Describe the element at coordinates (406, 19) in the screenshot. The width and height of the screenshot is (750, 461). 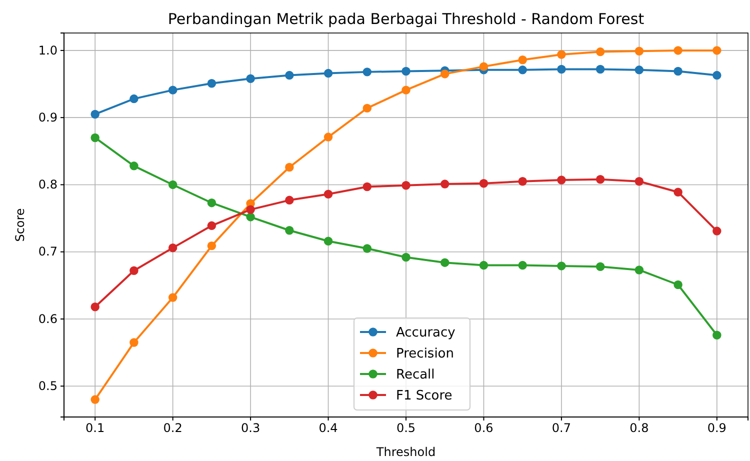
I see `chart-title: Perbandingan Metrik pada Berbagai Threshold - Random Forest` at that location.